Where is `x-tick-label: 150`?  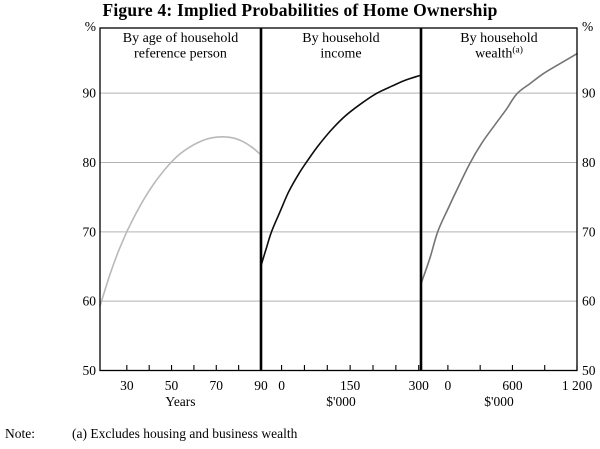 x-tick-label: 150 is located at coordinates (350, 385).